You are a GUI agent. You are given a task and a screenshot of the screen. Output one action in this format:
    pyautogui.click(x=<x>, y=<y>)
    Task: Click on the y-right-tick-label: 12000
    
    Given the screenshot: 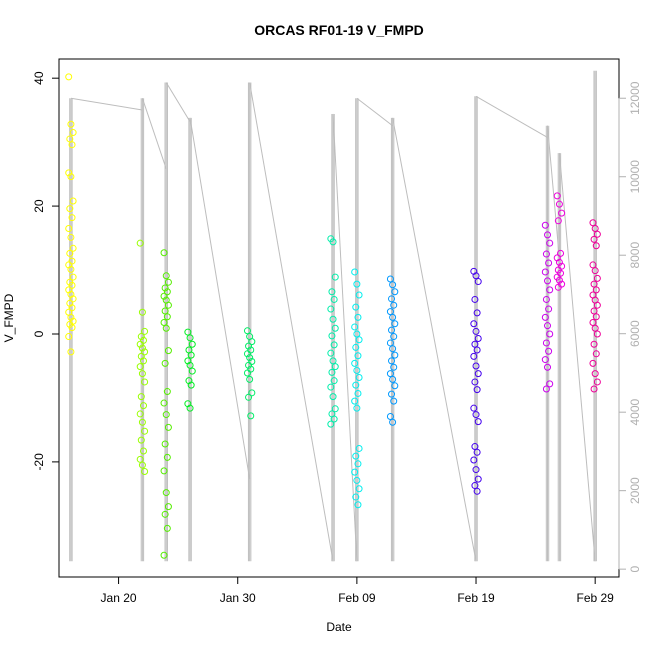 What is the action you would take?
    pyautogui.click(x=635, y=98)
    